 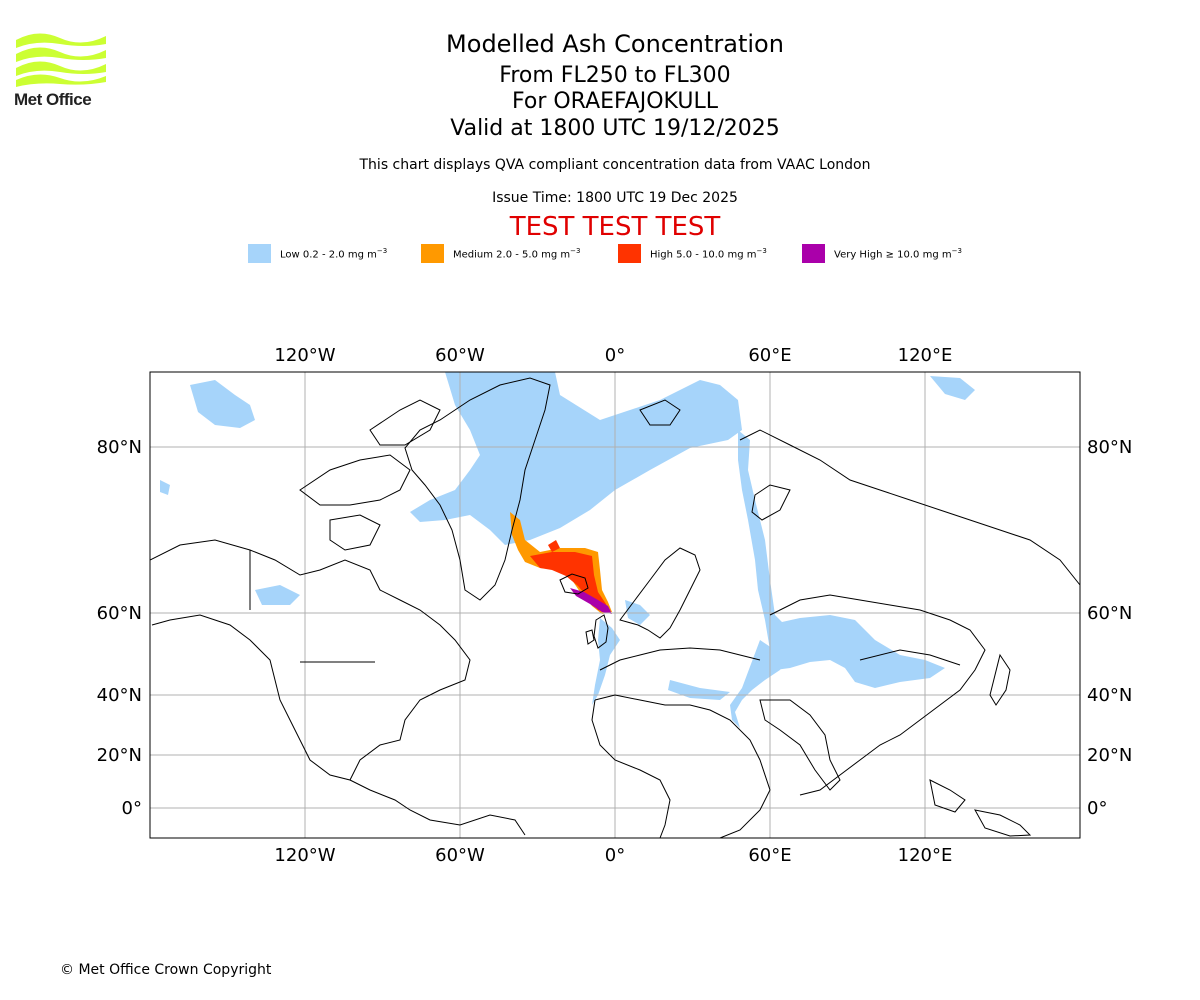 I want to click on lat-label-left-60n: 60°N, so click(x=119, y=613).